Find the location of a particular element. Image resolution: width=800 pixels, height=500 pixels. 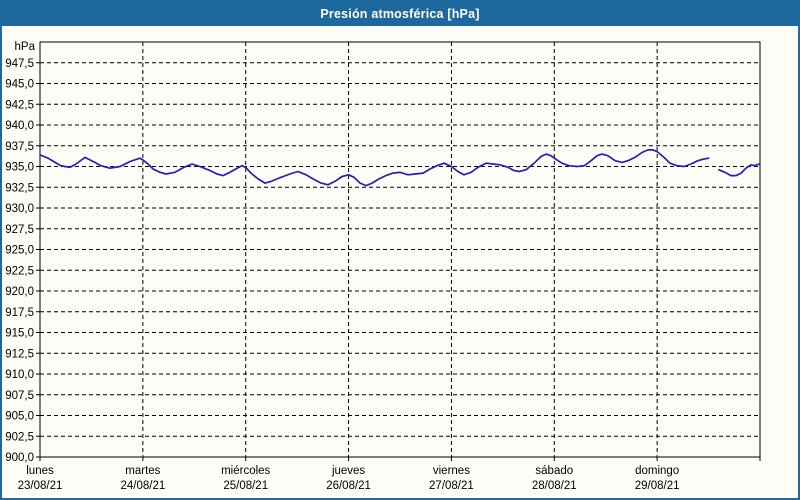

x-day-label: martes is located at coordinates (142, 471).